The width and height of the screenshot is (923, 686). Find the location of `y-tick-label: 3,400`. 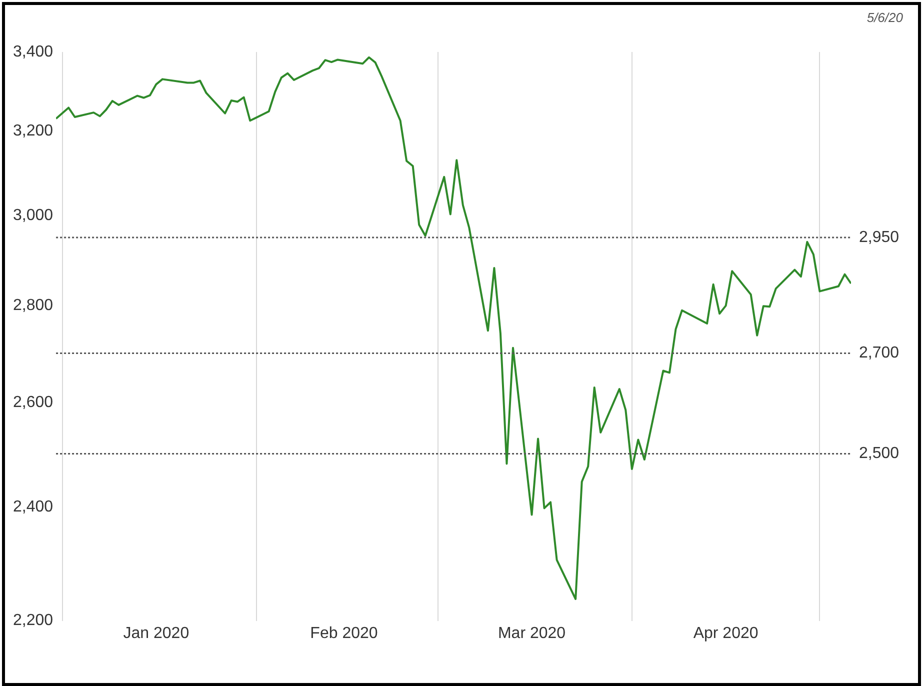

y-tick-label: 3,400 is located at coordinates (33, 51).